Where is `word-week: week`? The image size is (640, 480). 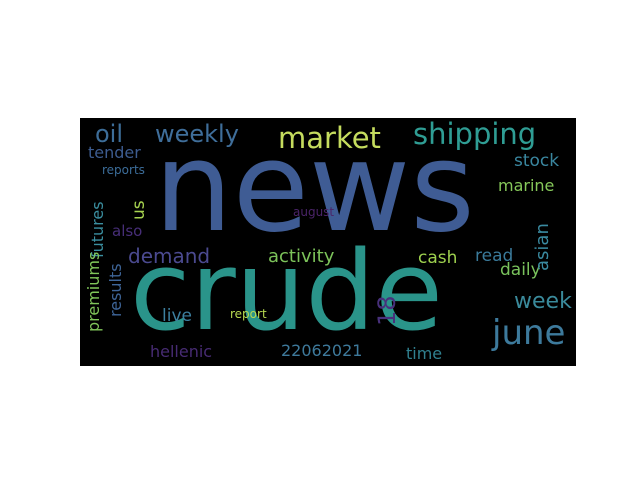 word-week: week is located at coordinates (543, 301).